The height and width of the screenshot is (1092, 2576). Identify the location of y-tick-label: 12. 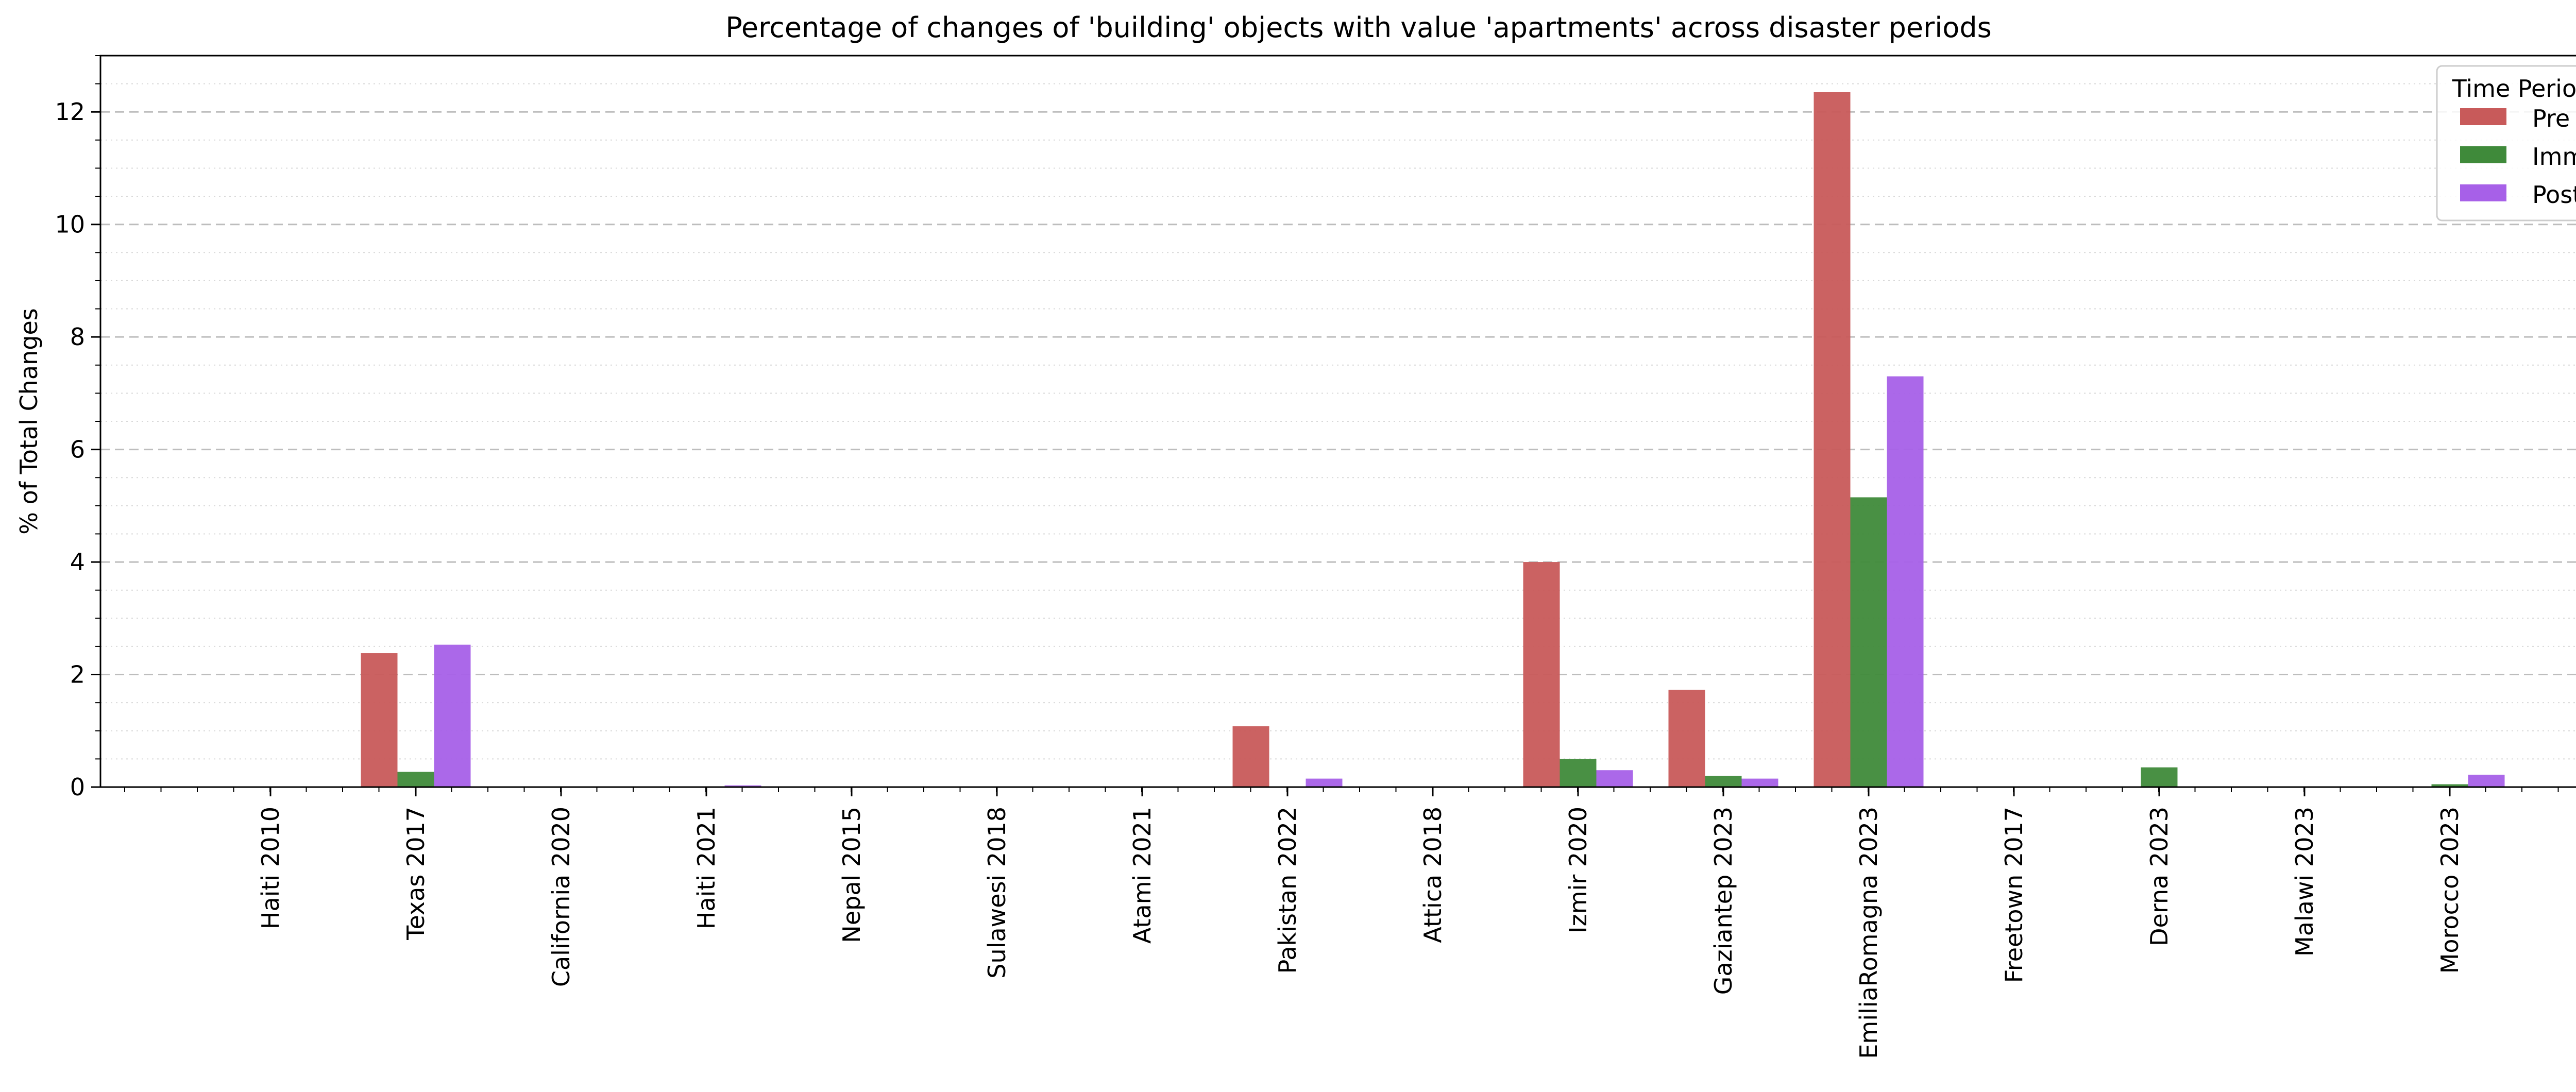
(70, 112).